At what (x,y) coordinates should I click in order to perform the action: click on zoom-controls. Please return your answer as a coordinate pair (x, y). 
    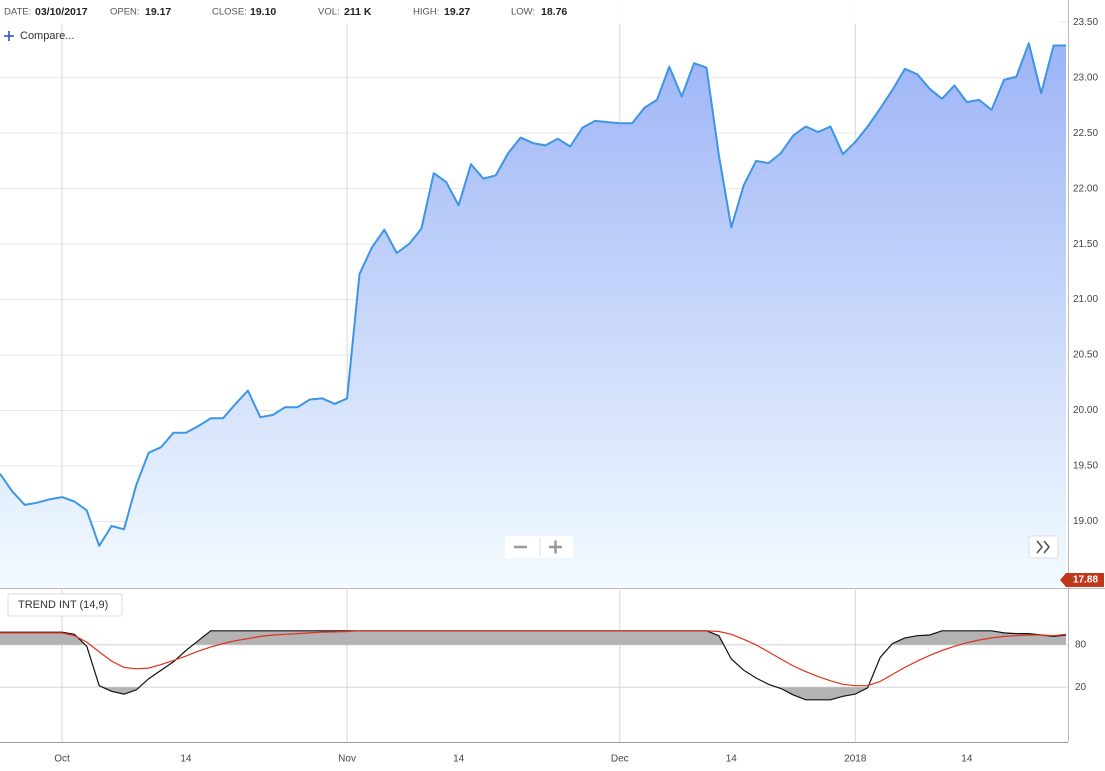
    Looking at the image, I should click on (539, 547).